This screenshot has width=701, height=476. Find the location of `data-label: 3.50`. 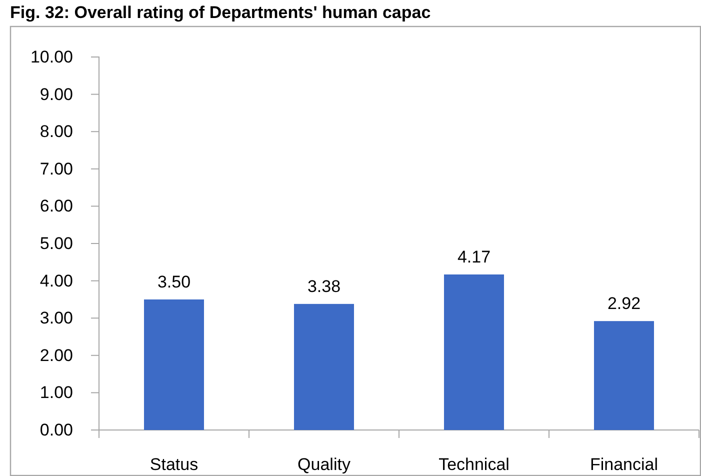

data-label: 3.50 is located at coordinates (174, 282).